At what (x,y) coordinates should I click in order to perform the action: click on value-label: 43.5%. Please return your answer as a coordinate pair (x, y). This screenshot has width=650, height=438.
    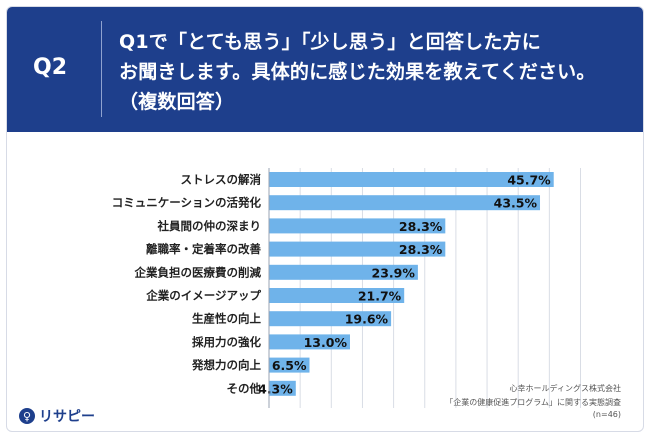
    Looking at the image, I should click on (516, 203).